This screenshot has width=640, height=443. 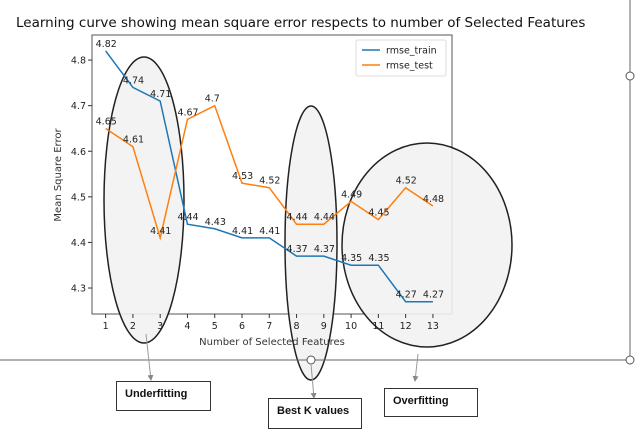 I want to click on x-tick-label: 13, so click(x=433, y=326).